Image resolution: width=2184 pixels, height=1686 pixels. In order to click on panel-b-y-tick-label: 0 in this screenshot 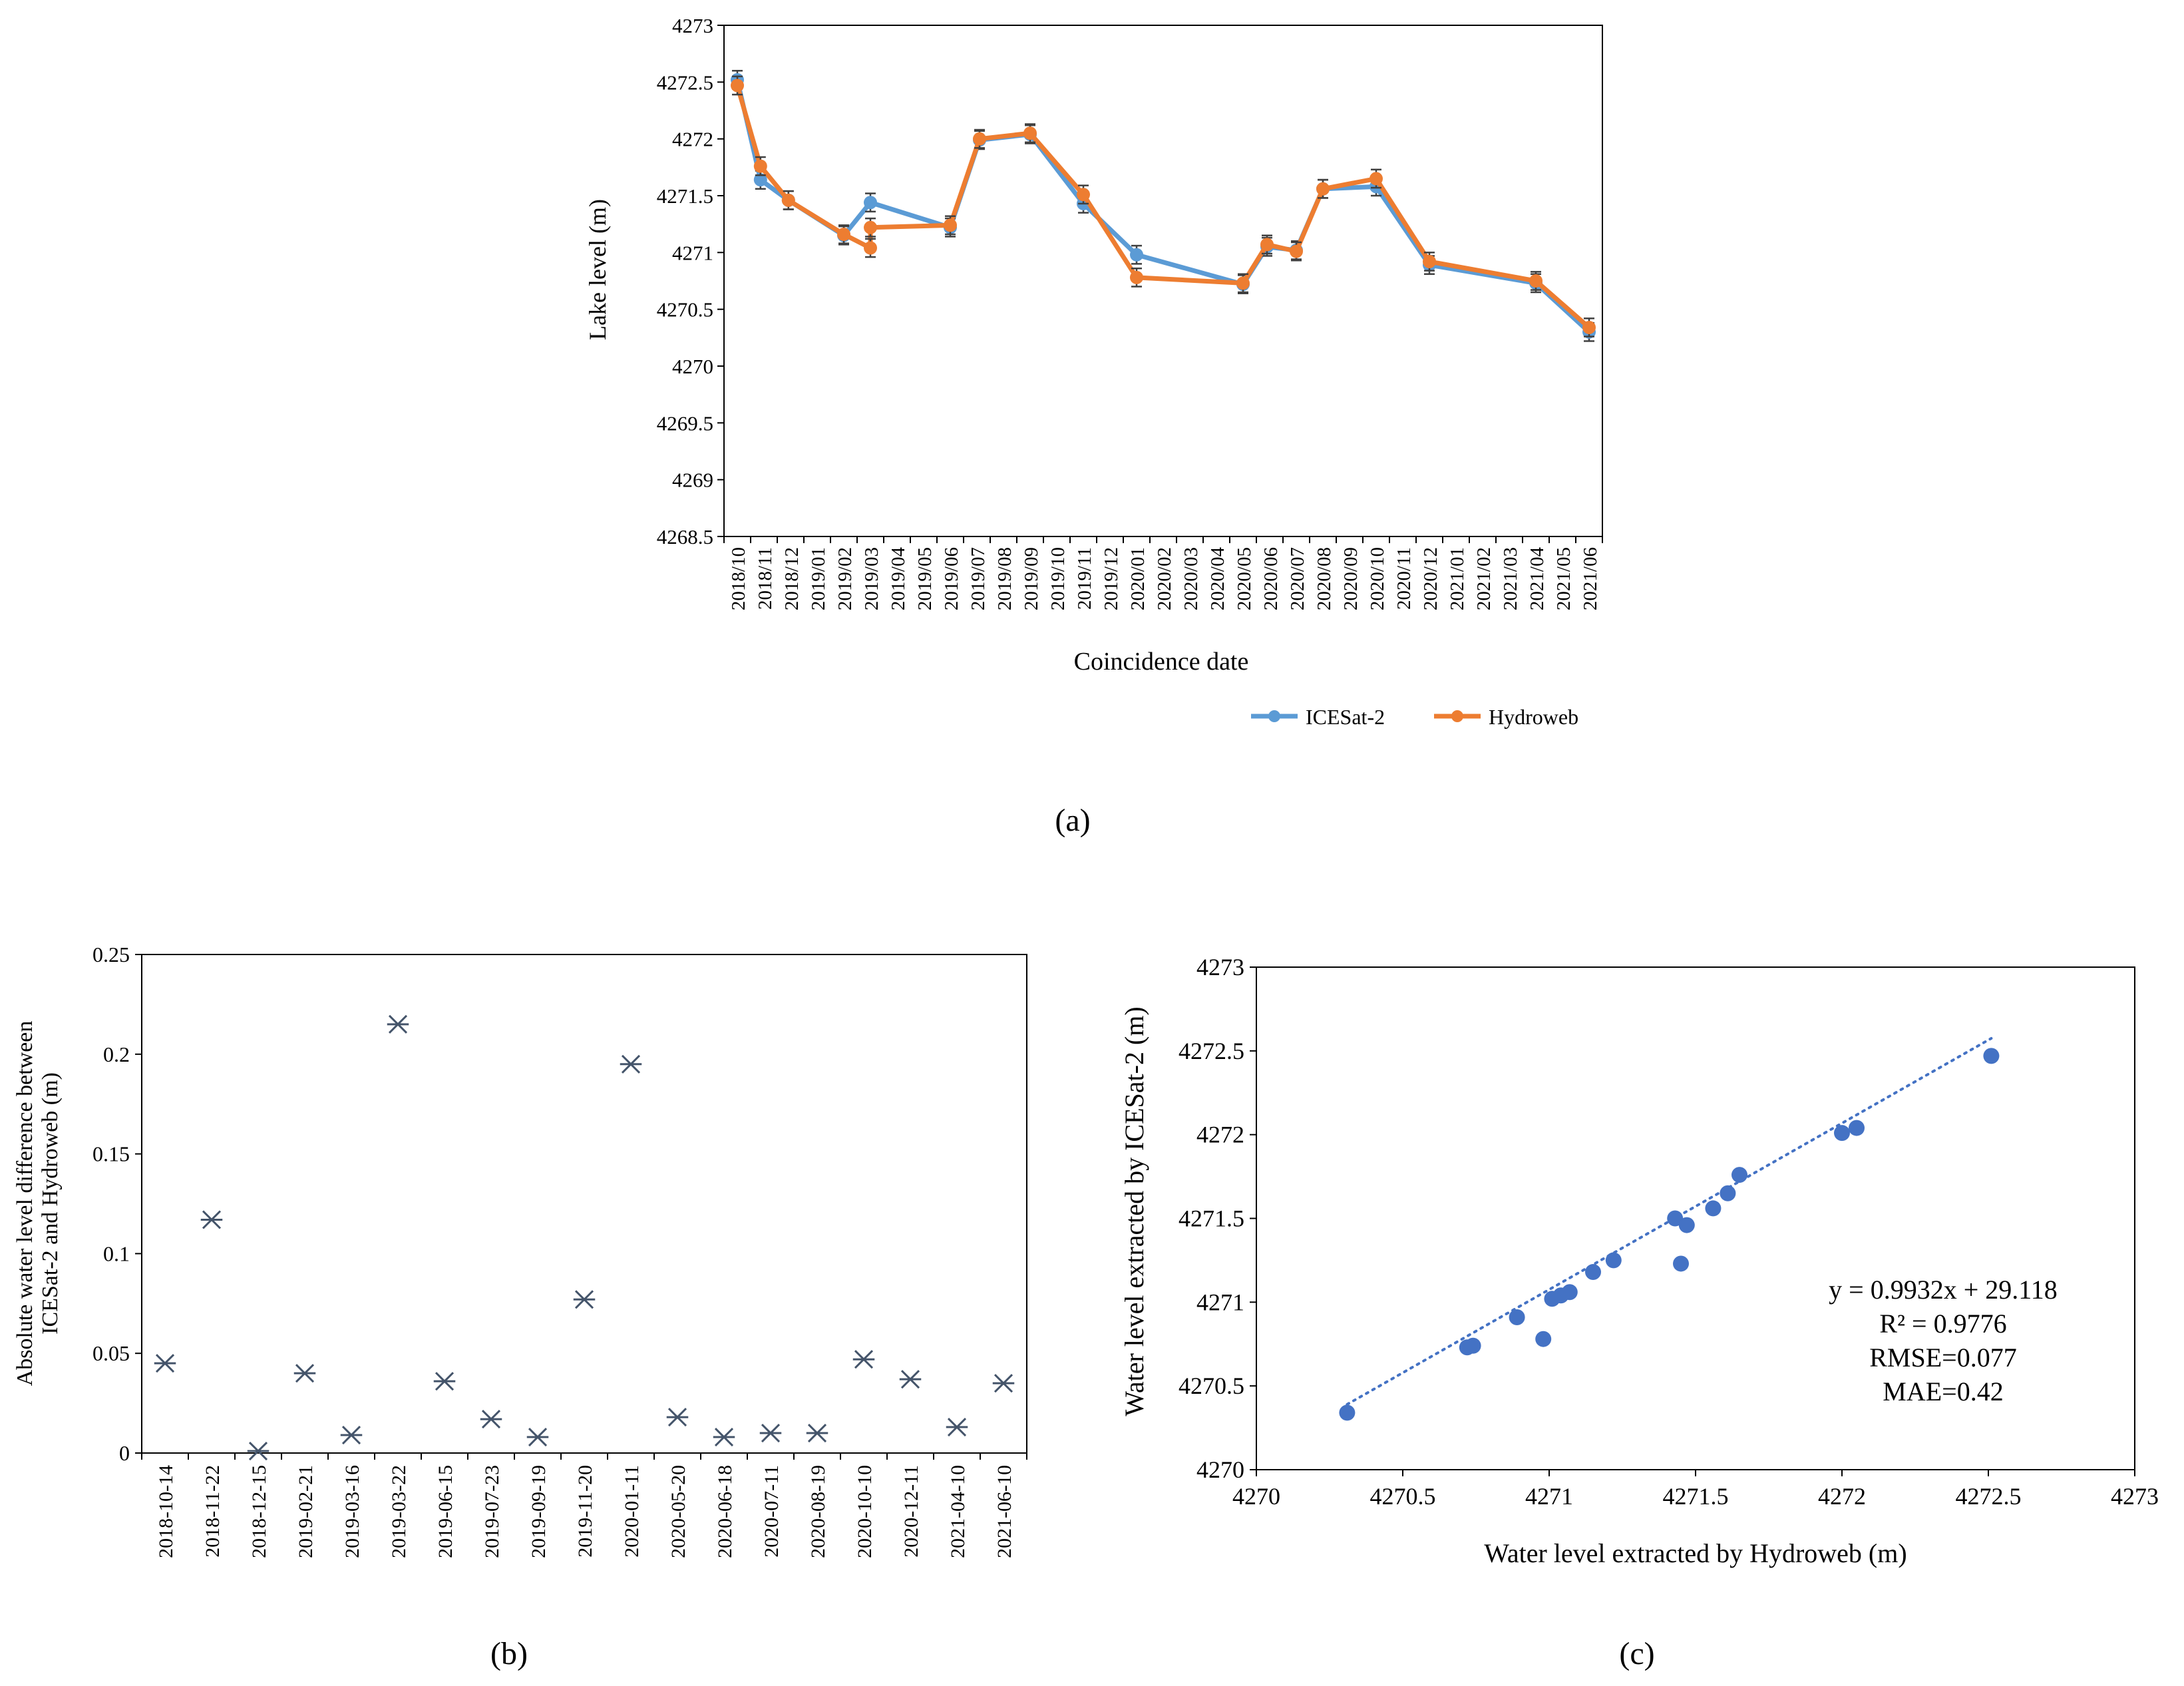, I will do `click(124, 1453)`.